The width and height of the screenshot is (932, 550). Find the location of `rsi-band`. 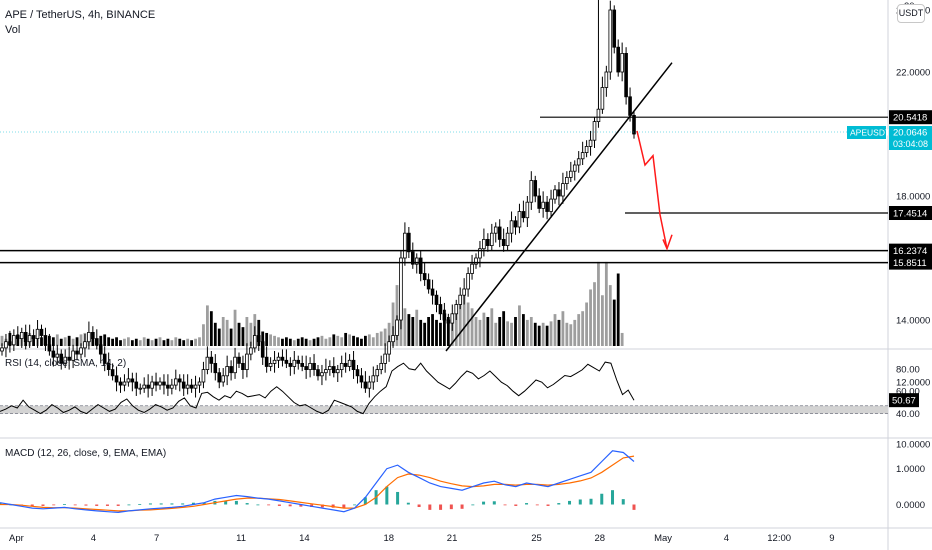

rsi-band is located at coordinates (444, 409).